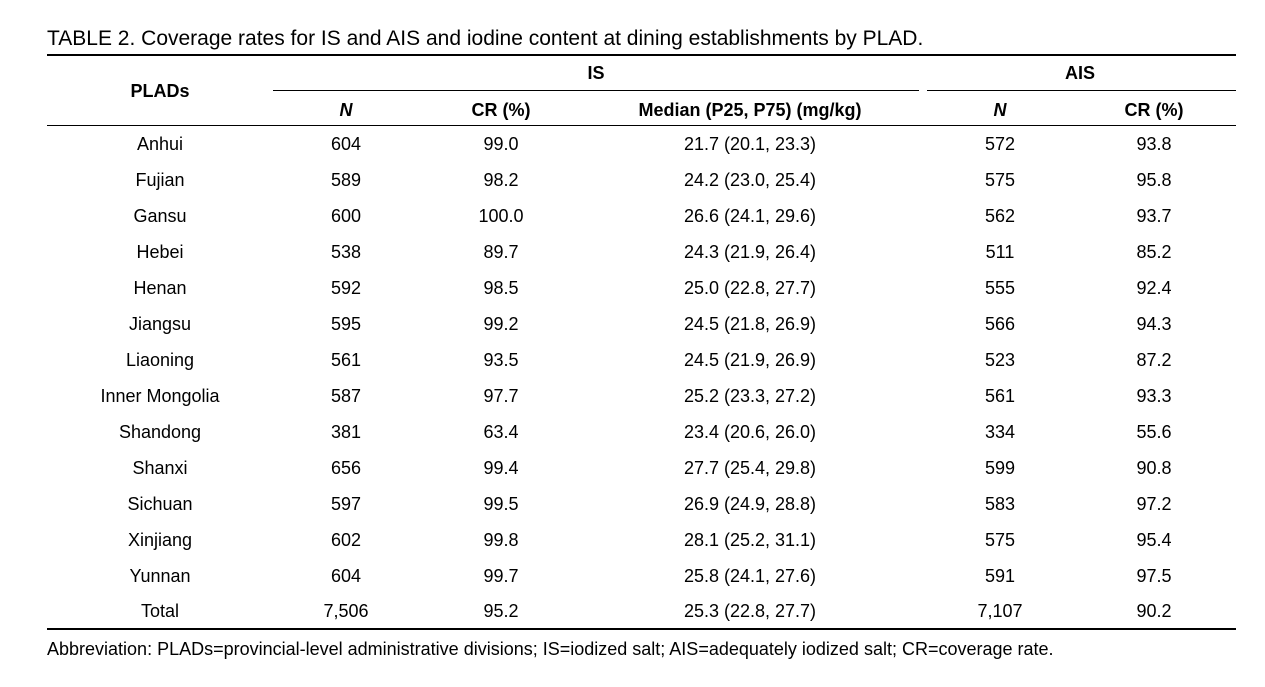 This screenshot has height=687, width=1265. Describe the element at coordinates (160, 432) in the screenshot. I see `plad-cell: Shandong` at that location.